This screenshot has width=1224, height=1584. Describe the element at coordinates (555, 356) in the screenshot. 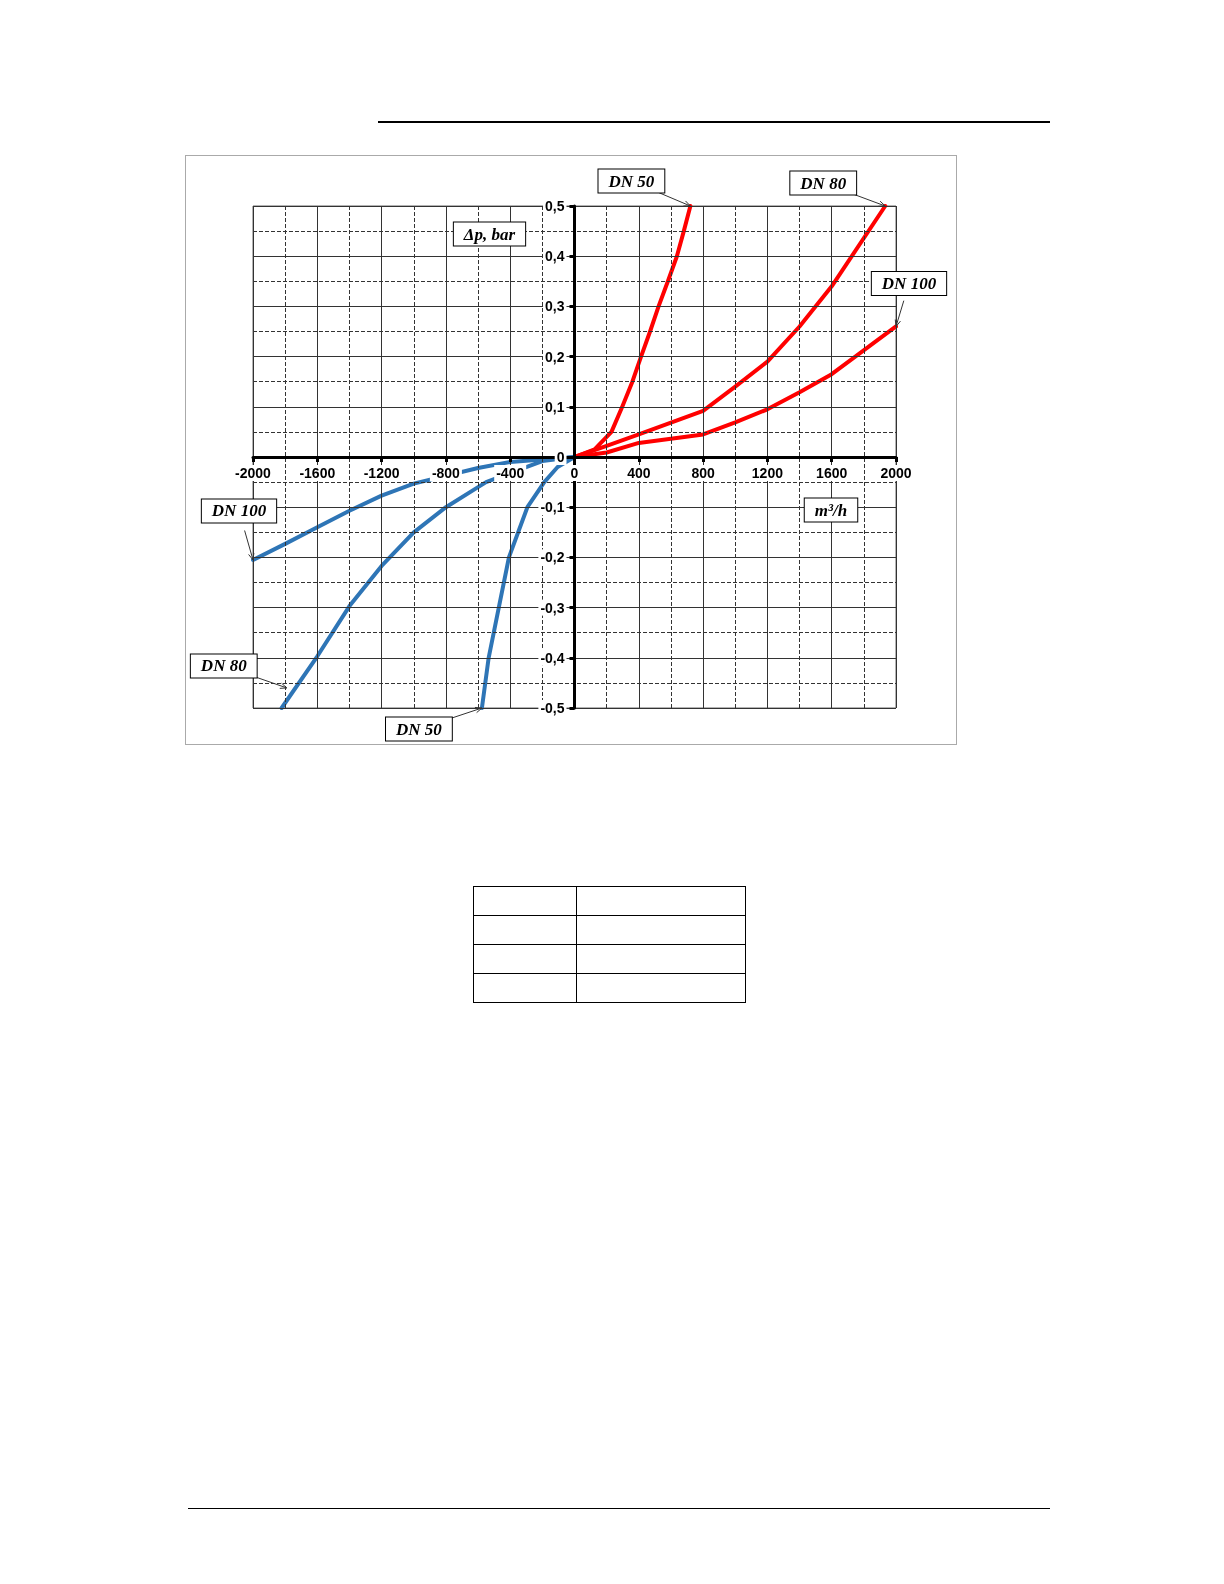

I see `y-tick-label: 0,2` at that location.